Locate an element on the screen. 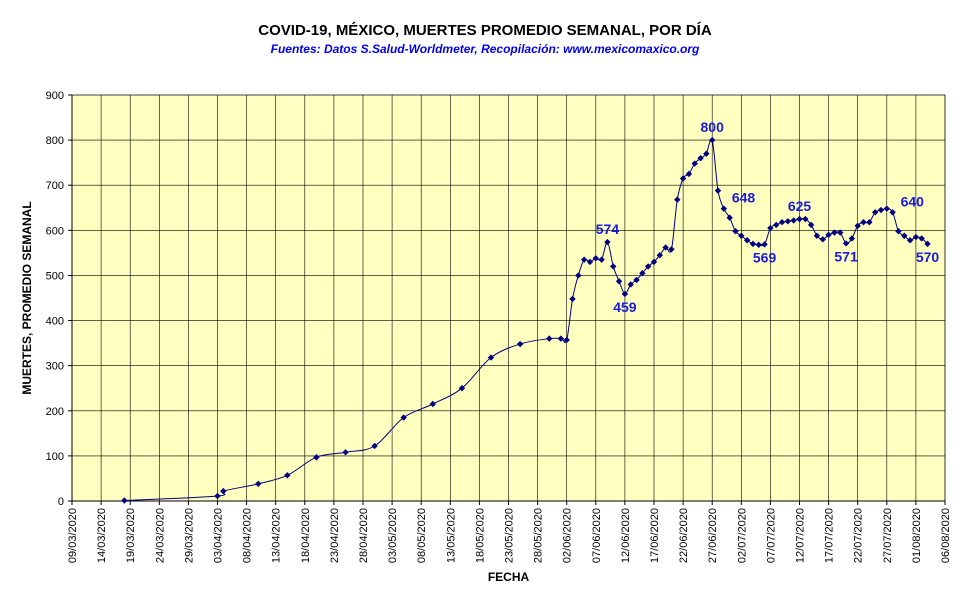 The image size is (970, 604). x-tick-label: 29/03/2020 is located at coordinates (189, 535).